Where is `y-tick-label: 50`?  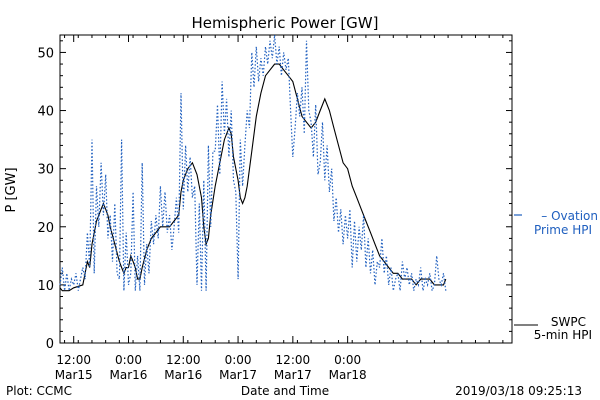
y-tick-label: 50 is located at coordinates (45, 53).